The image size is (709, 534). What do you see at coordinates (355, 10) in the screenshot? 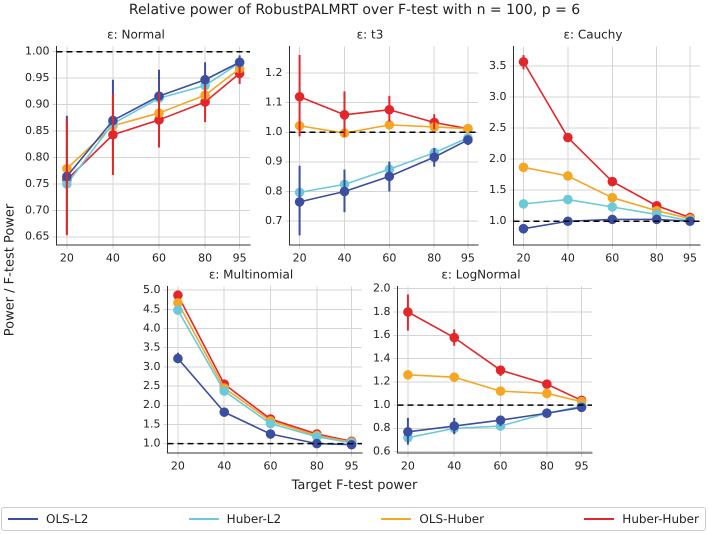
I see `text: Relative power of RobustPALMRT over F-test with n = 100, p = 6` at bounding box center [355, 10].